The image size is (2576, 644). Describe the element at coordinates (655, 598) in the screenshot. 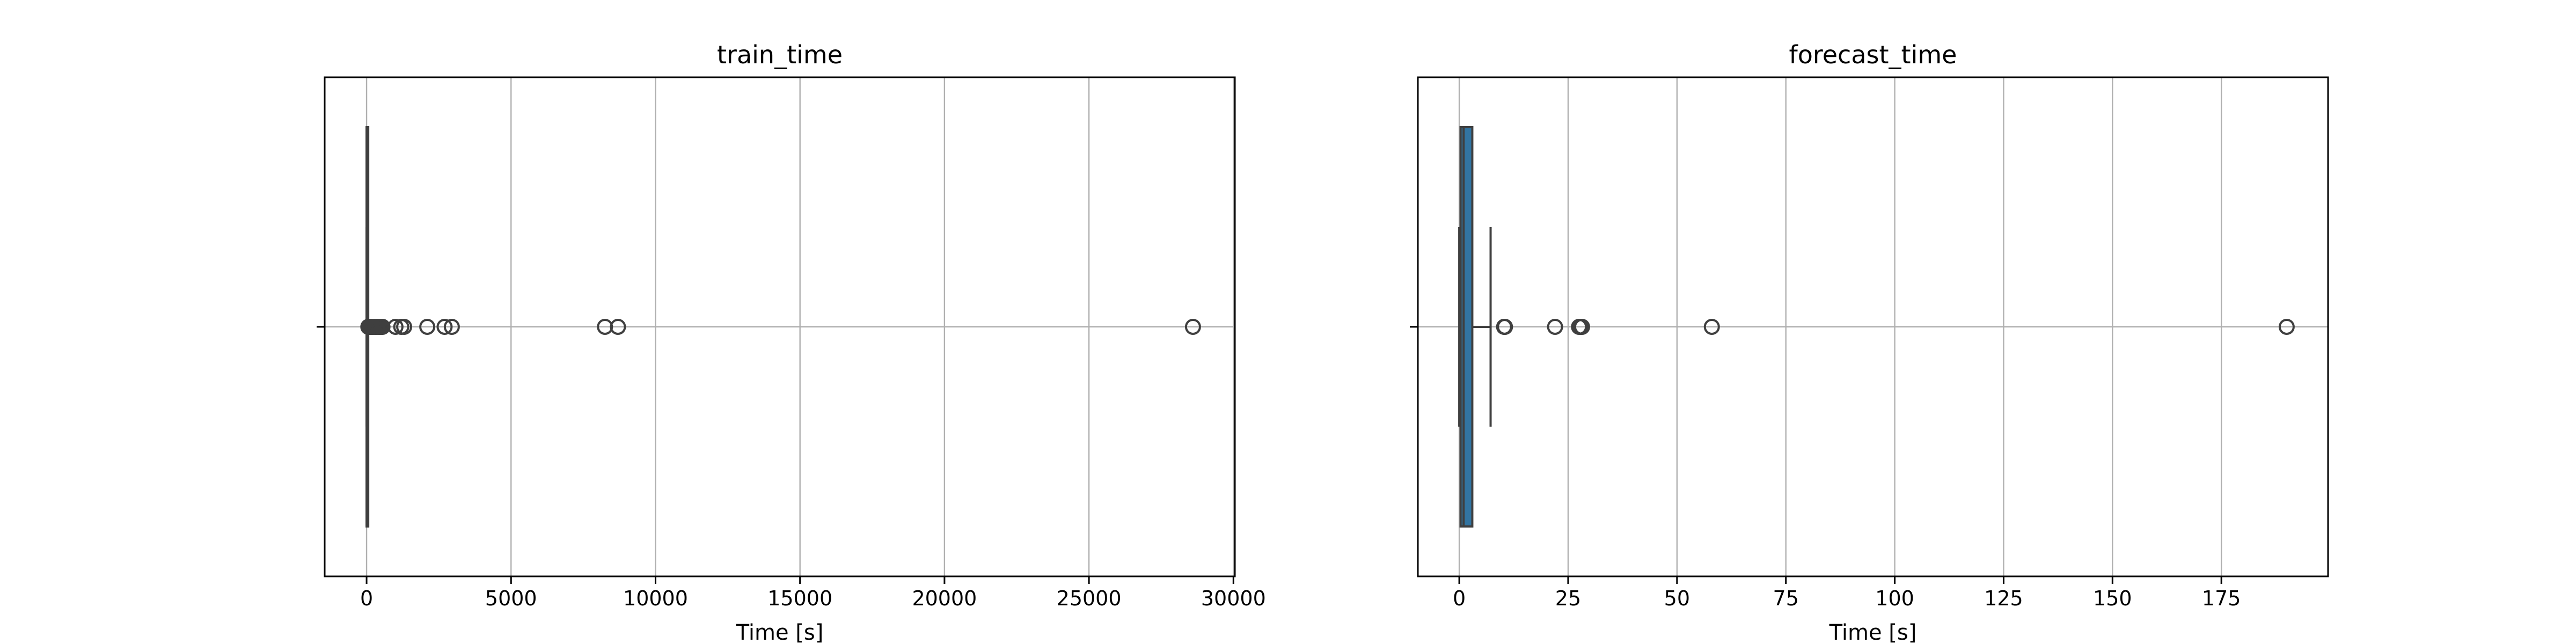

I see `train-time-x-tick-label: 10000` at that location.